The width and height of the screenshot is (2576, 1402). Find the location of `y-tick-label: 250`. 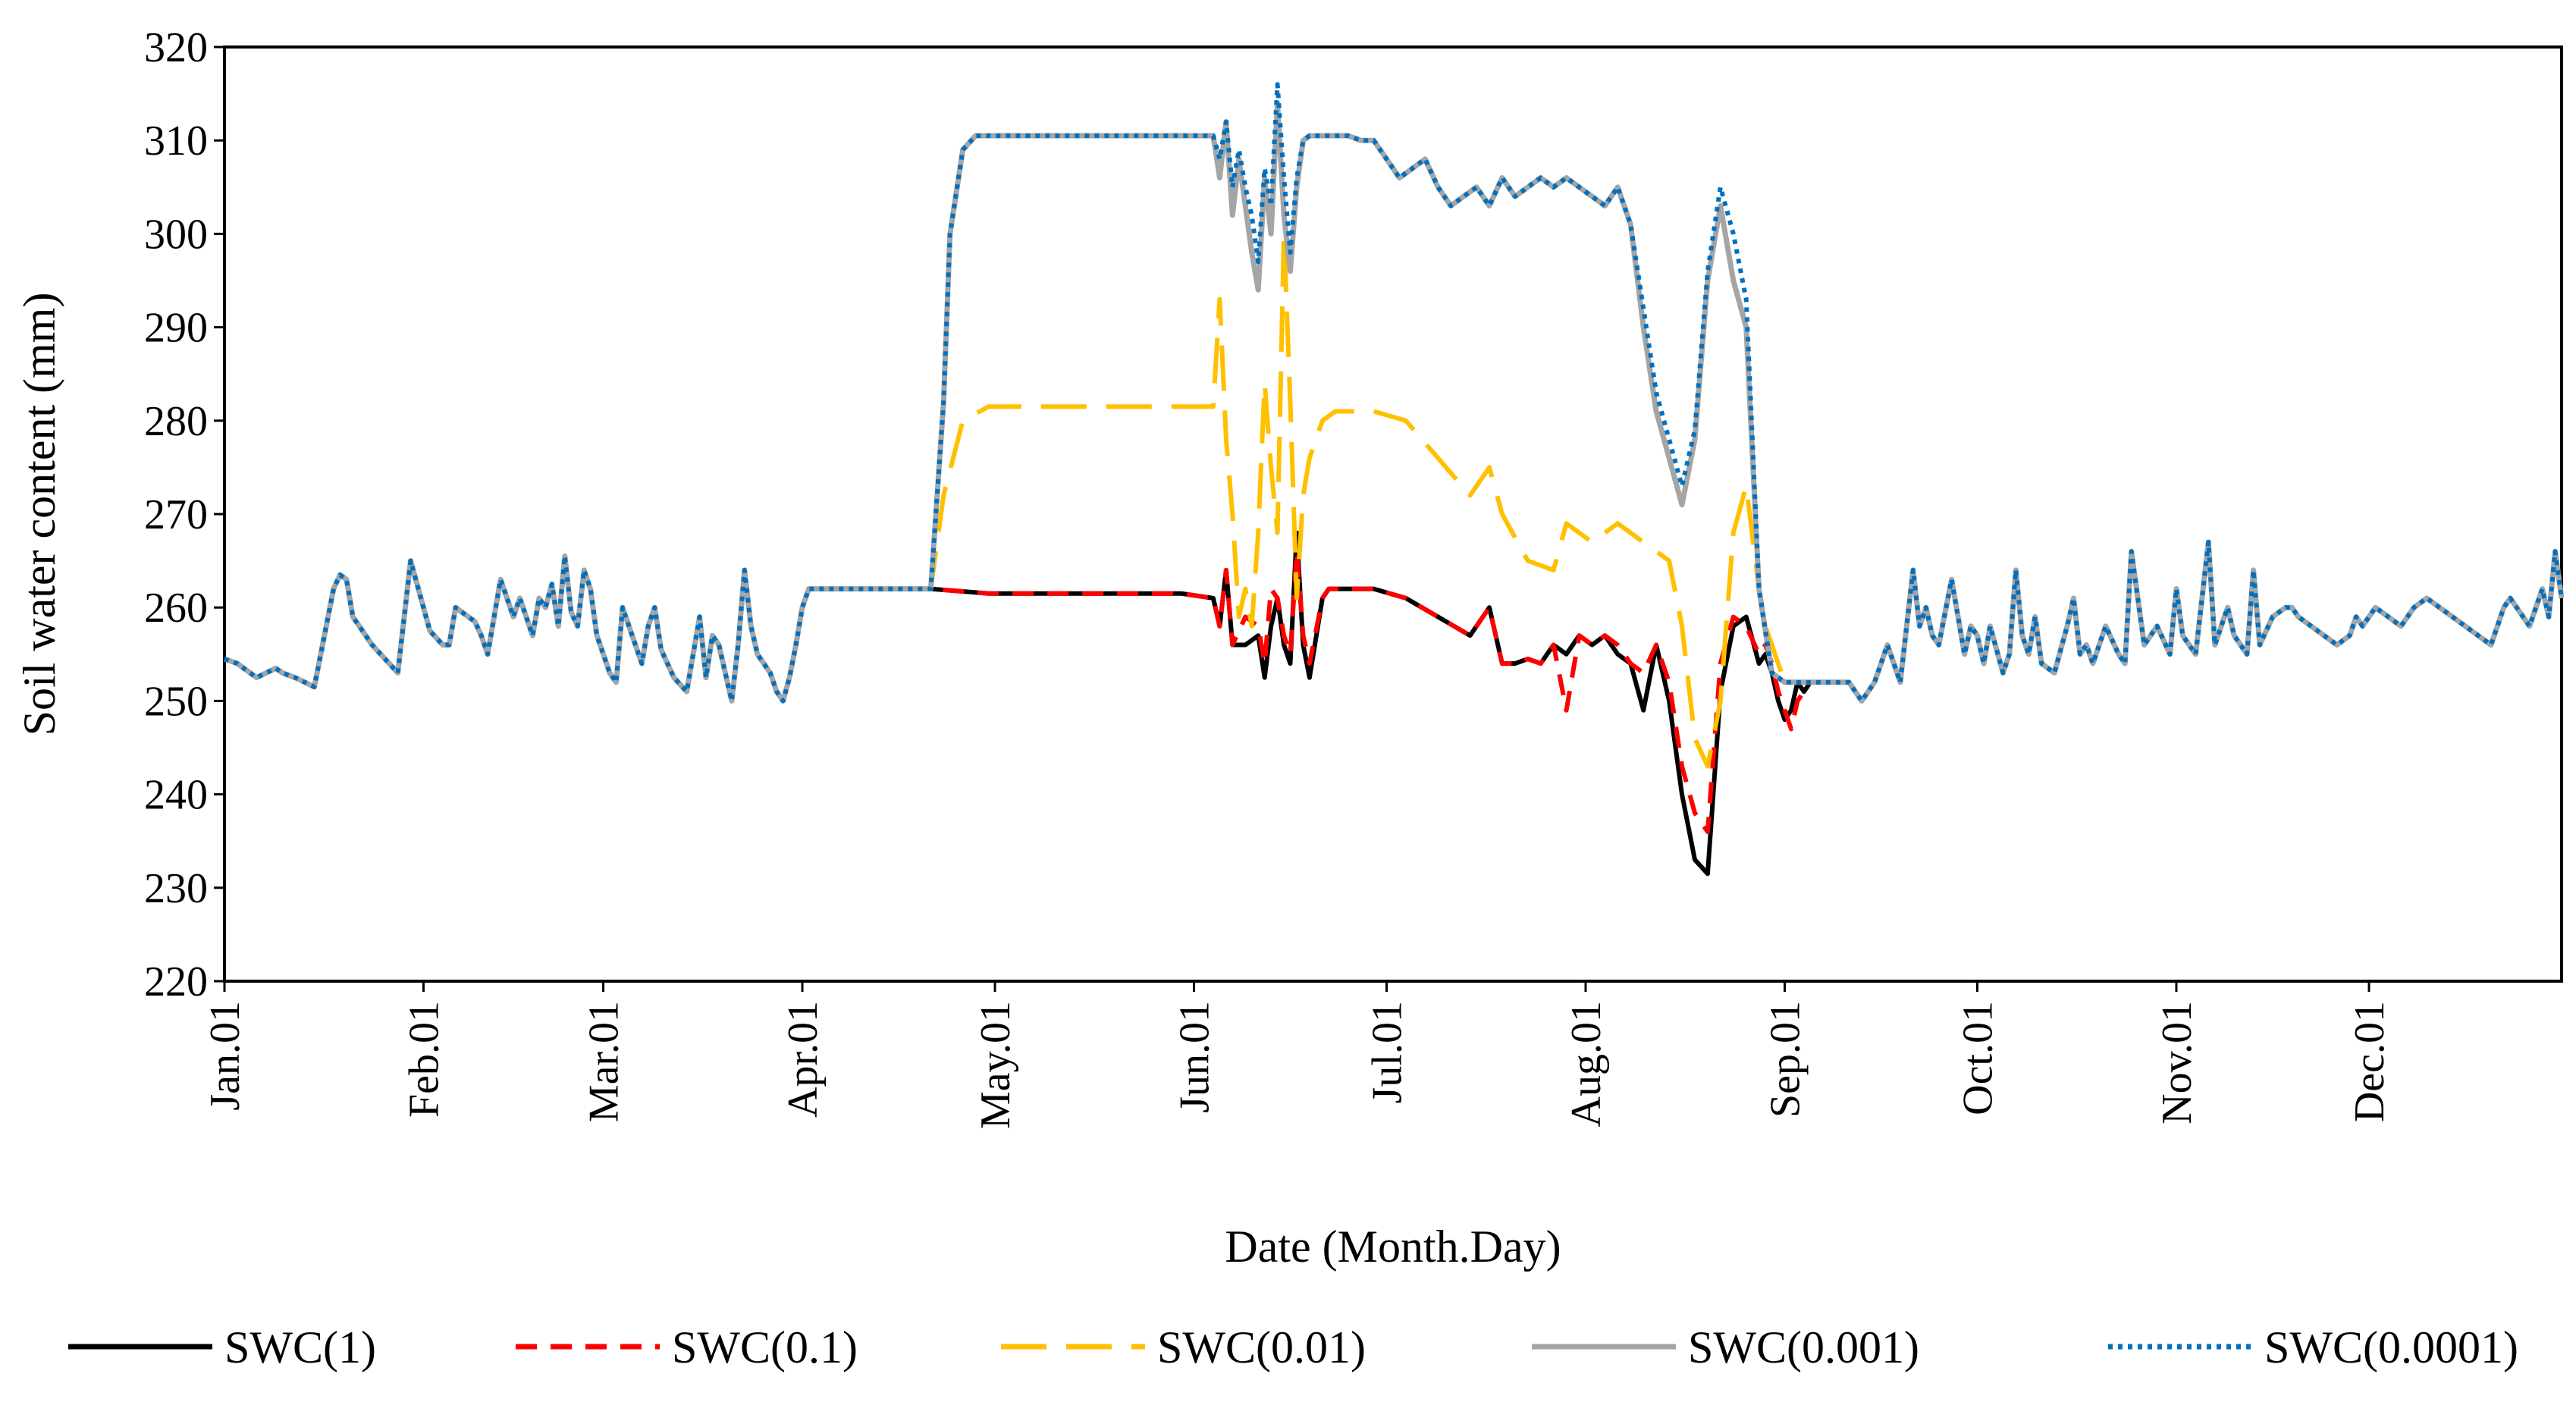

y-tick-label: 250 is located at coordinates (176, 701).